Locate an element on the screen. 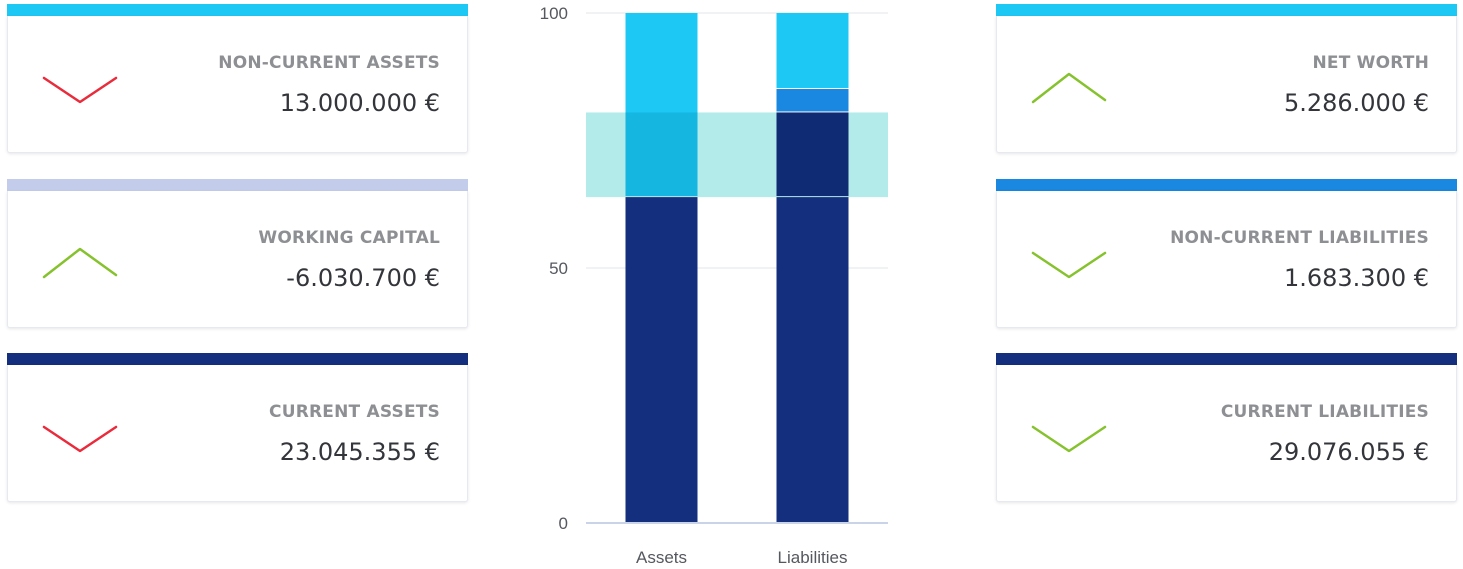  card-body: NON-CURRENT LIABILITIES 1.683.300 € is located at coordinates (1226, 259).